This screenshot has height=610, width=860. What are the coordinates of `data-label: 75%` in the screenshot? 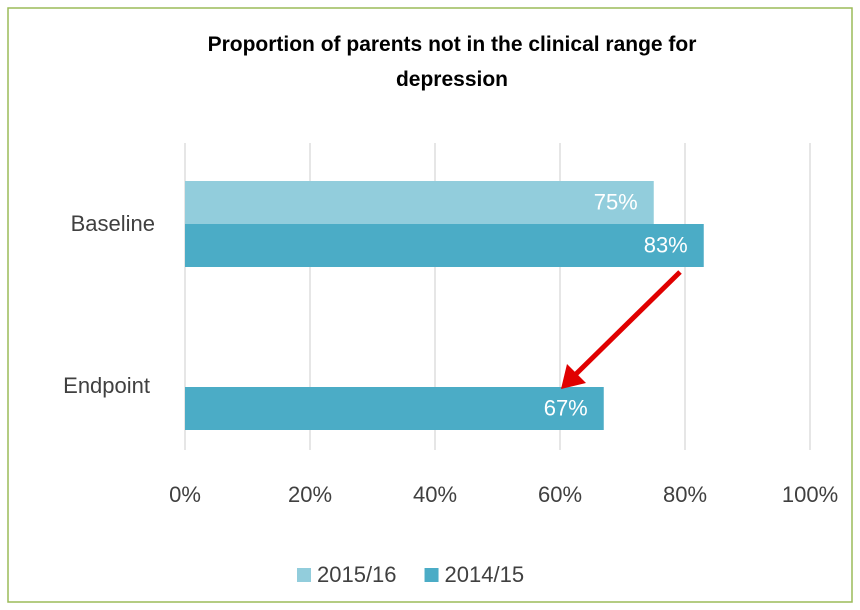 It's located at (616, 201).